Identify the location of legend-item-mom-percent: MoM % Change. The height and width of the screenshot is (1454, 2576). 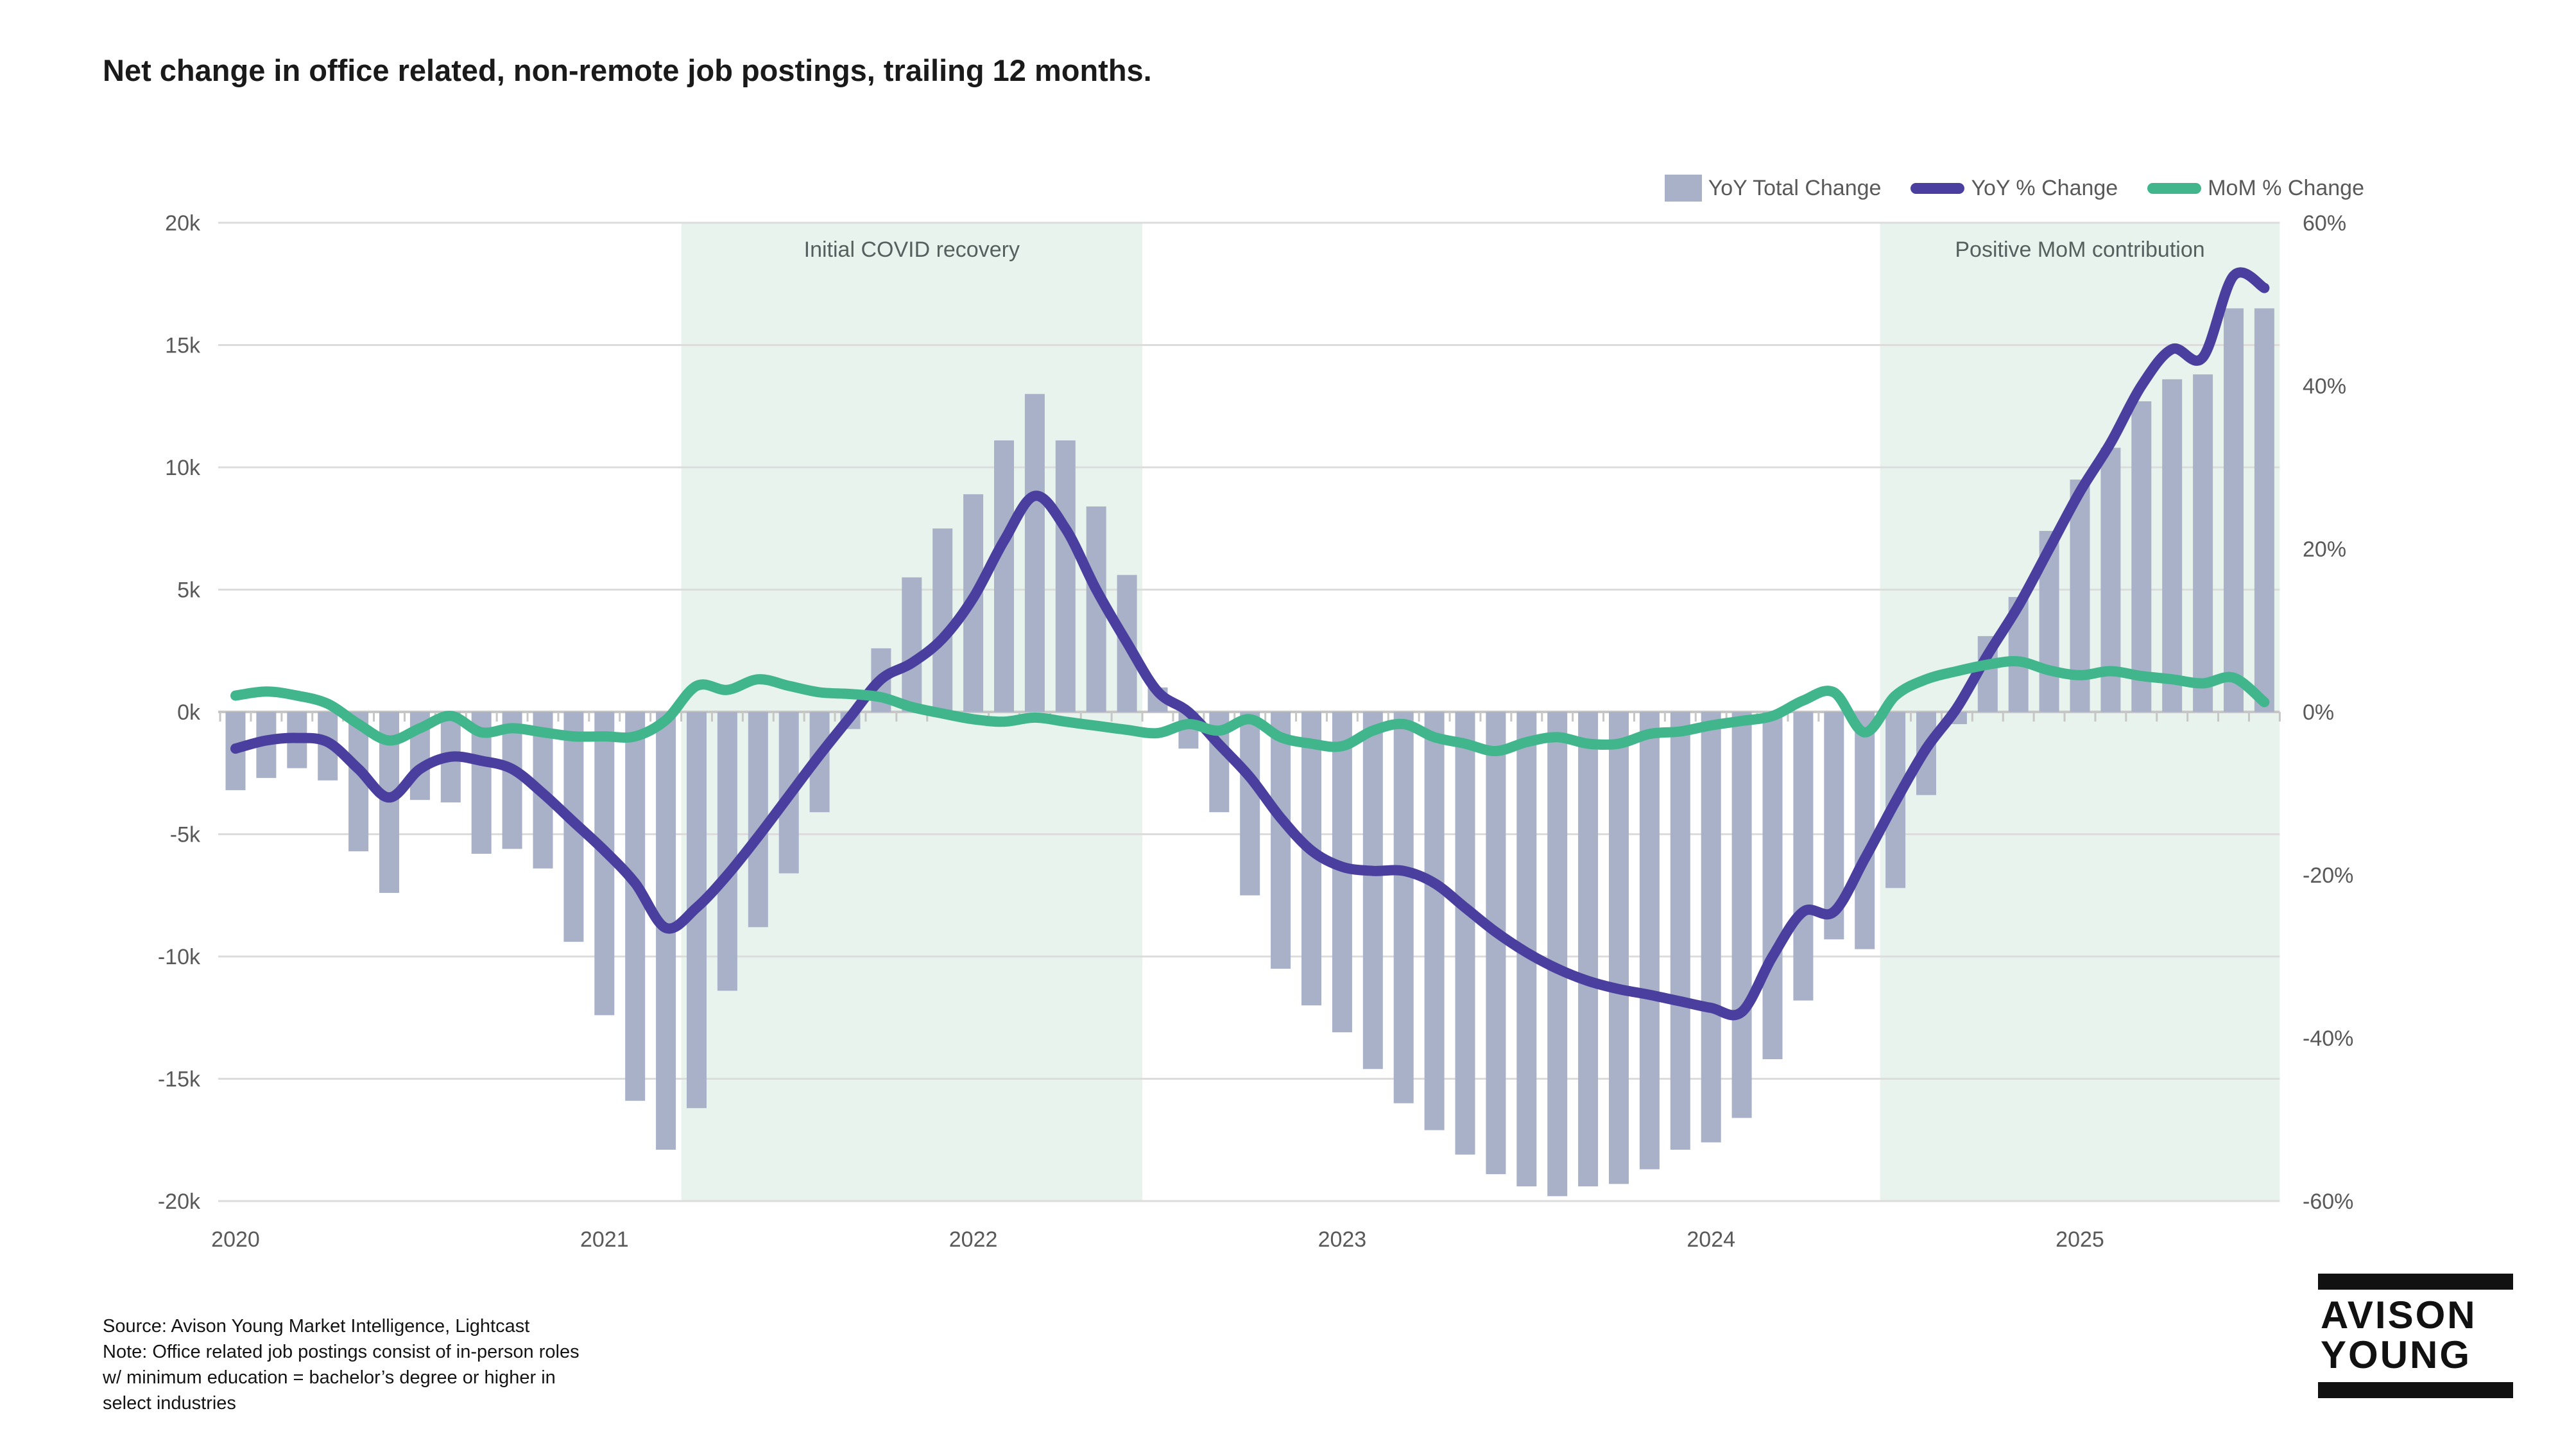
(2255, 188).